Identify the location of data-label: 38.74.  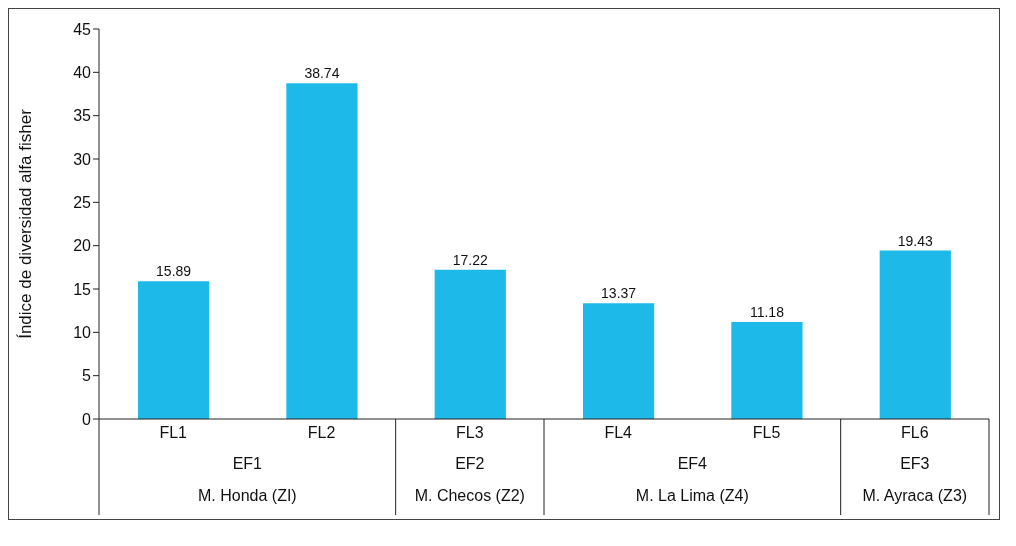
(322, 73).